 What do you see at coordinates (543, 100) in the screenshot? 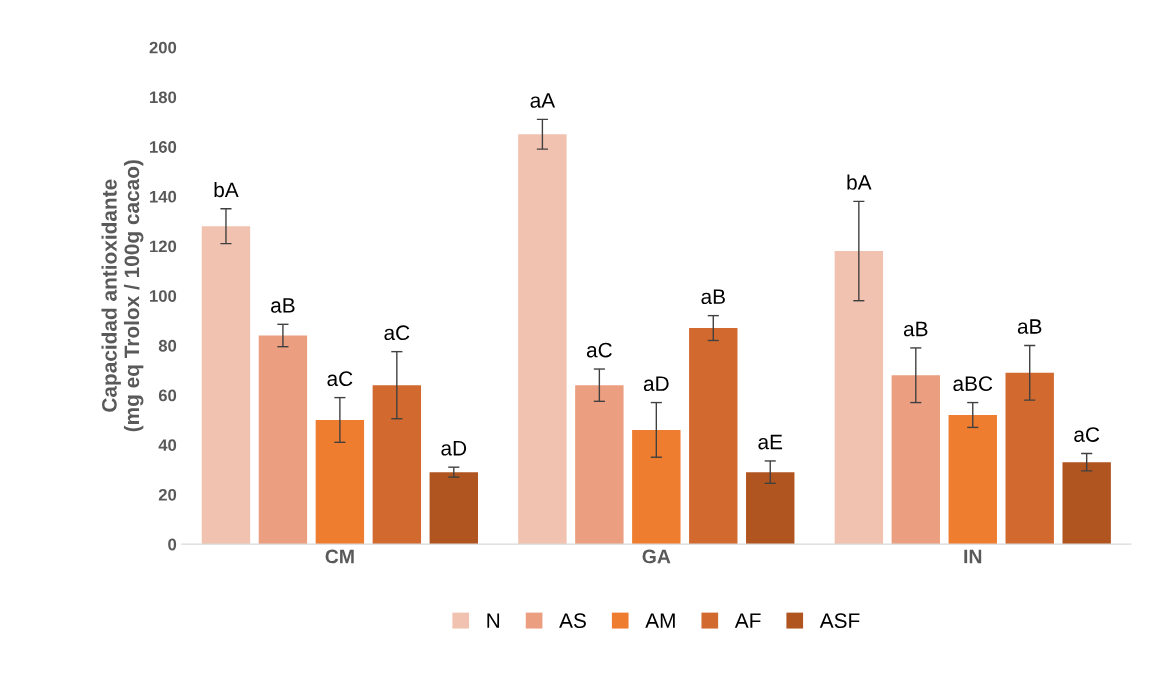
I see `data-label: aA` at bounding box center [543, 100].